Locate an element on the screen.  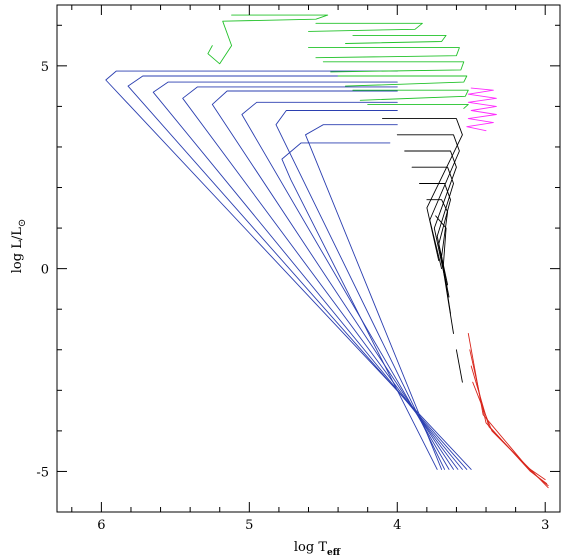
x-tick-label: 4 is located at coordinates (397, 525).